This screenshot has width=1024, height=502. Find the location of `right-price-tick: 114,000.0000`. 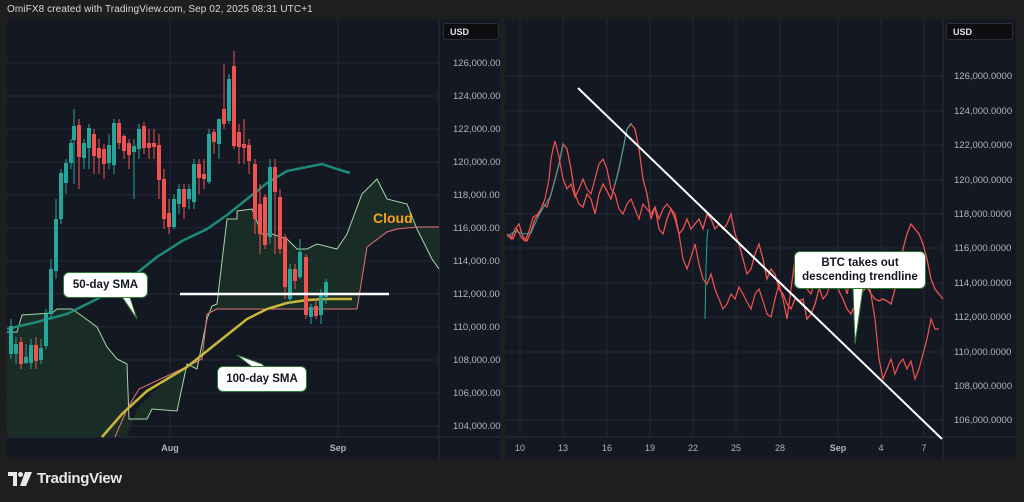

right-price-tick: 114,000.0000 is located at coordinates (983, 283).